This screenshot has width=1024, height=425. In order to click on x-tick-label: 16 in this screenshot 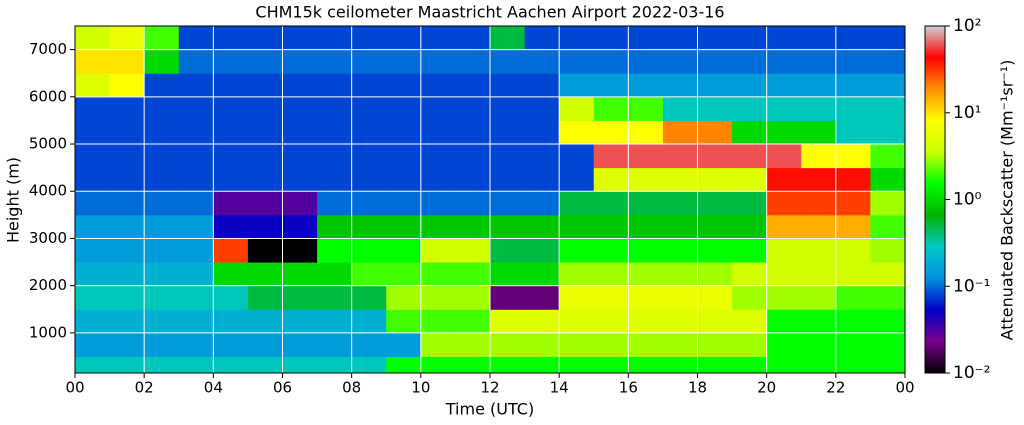, I will do `click(628, 388)`.